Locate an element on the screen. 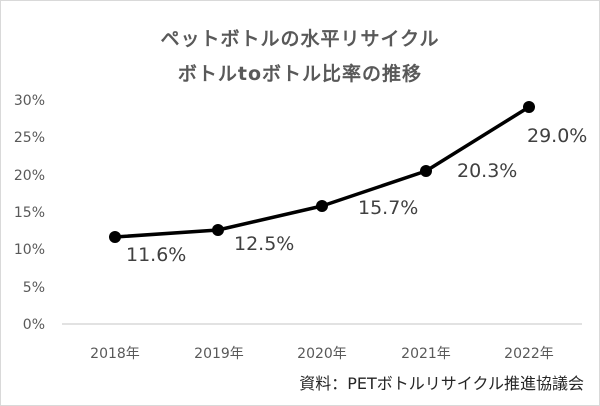  chart-title: ペットボトルの水平リサイクル is located at coordinates (300, 39).